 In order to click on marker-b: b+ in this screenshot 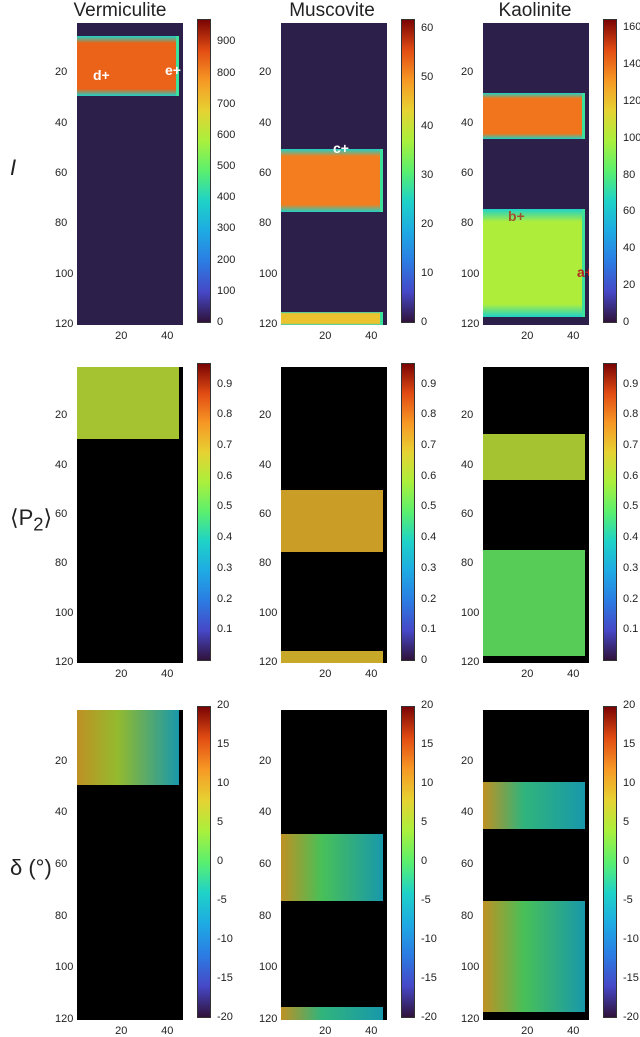, I will do `click(516, 216)`.